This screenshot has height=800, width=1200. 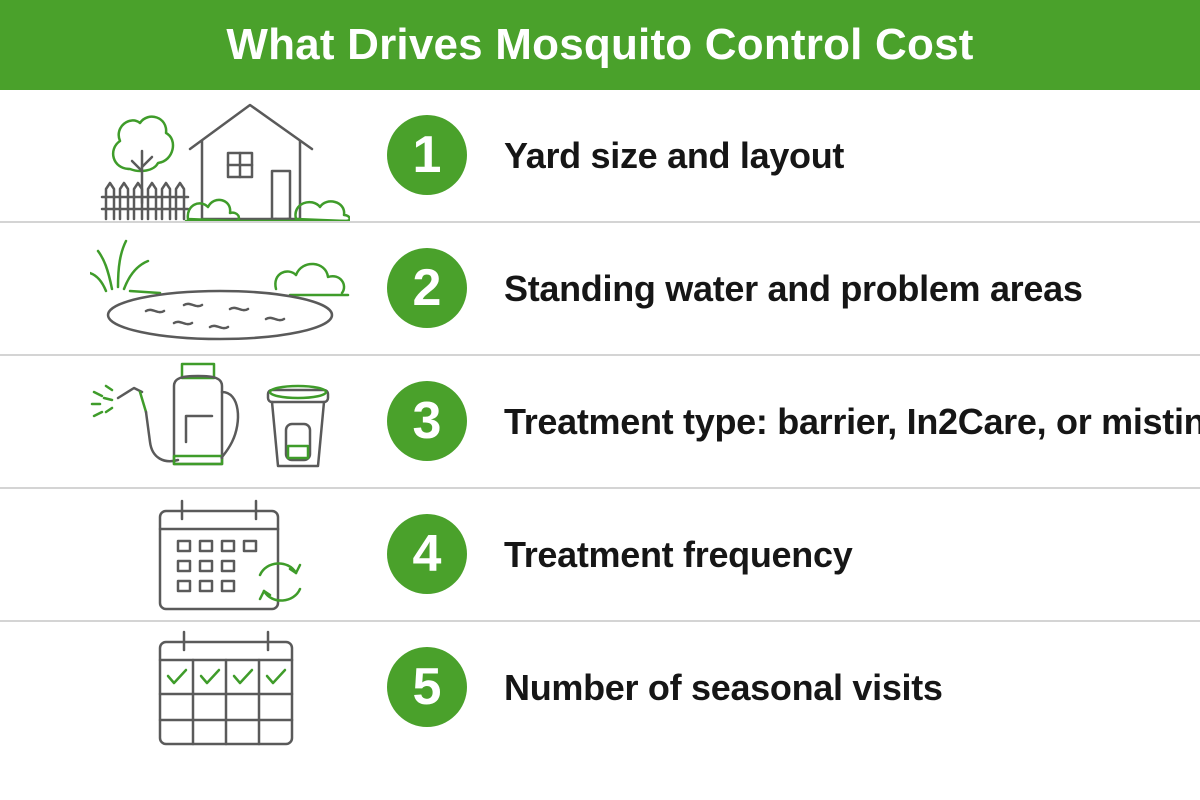 What do you see at coordinates (220, 554) in the screenshot?
I see `calendar-recurring-icon` at bounding box center [220, 554].